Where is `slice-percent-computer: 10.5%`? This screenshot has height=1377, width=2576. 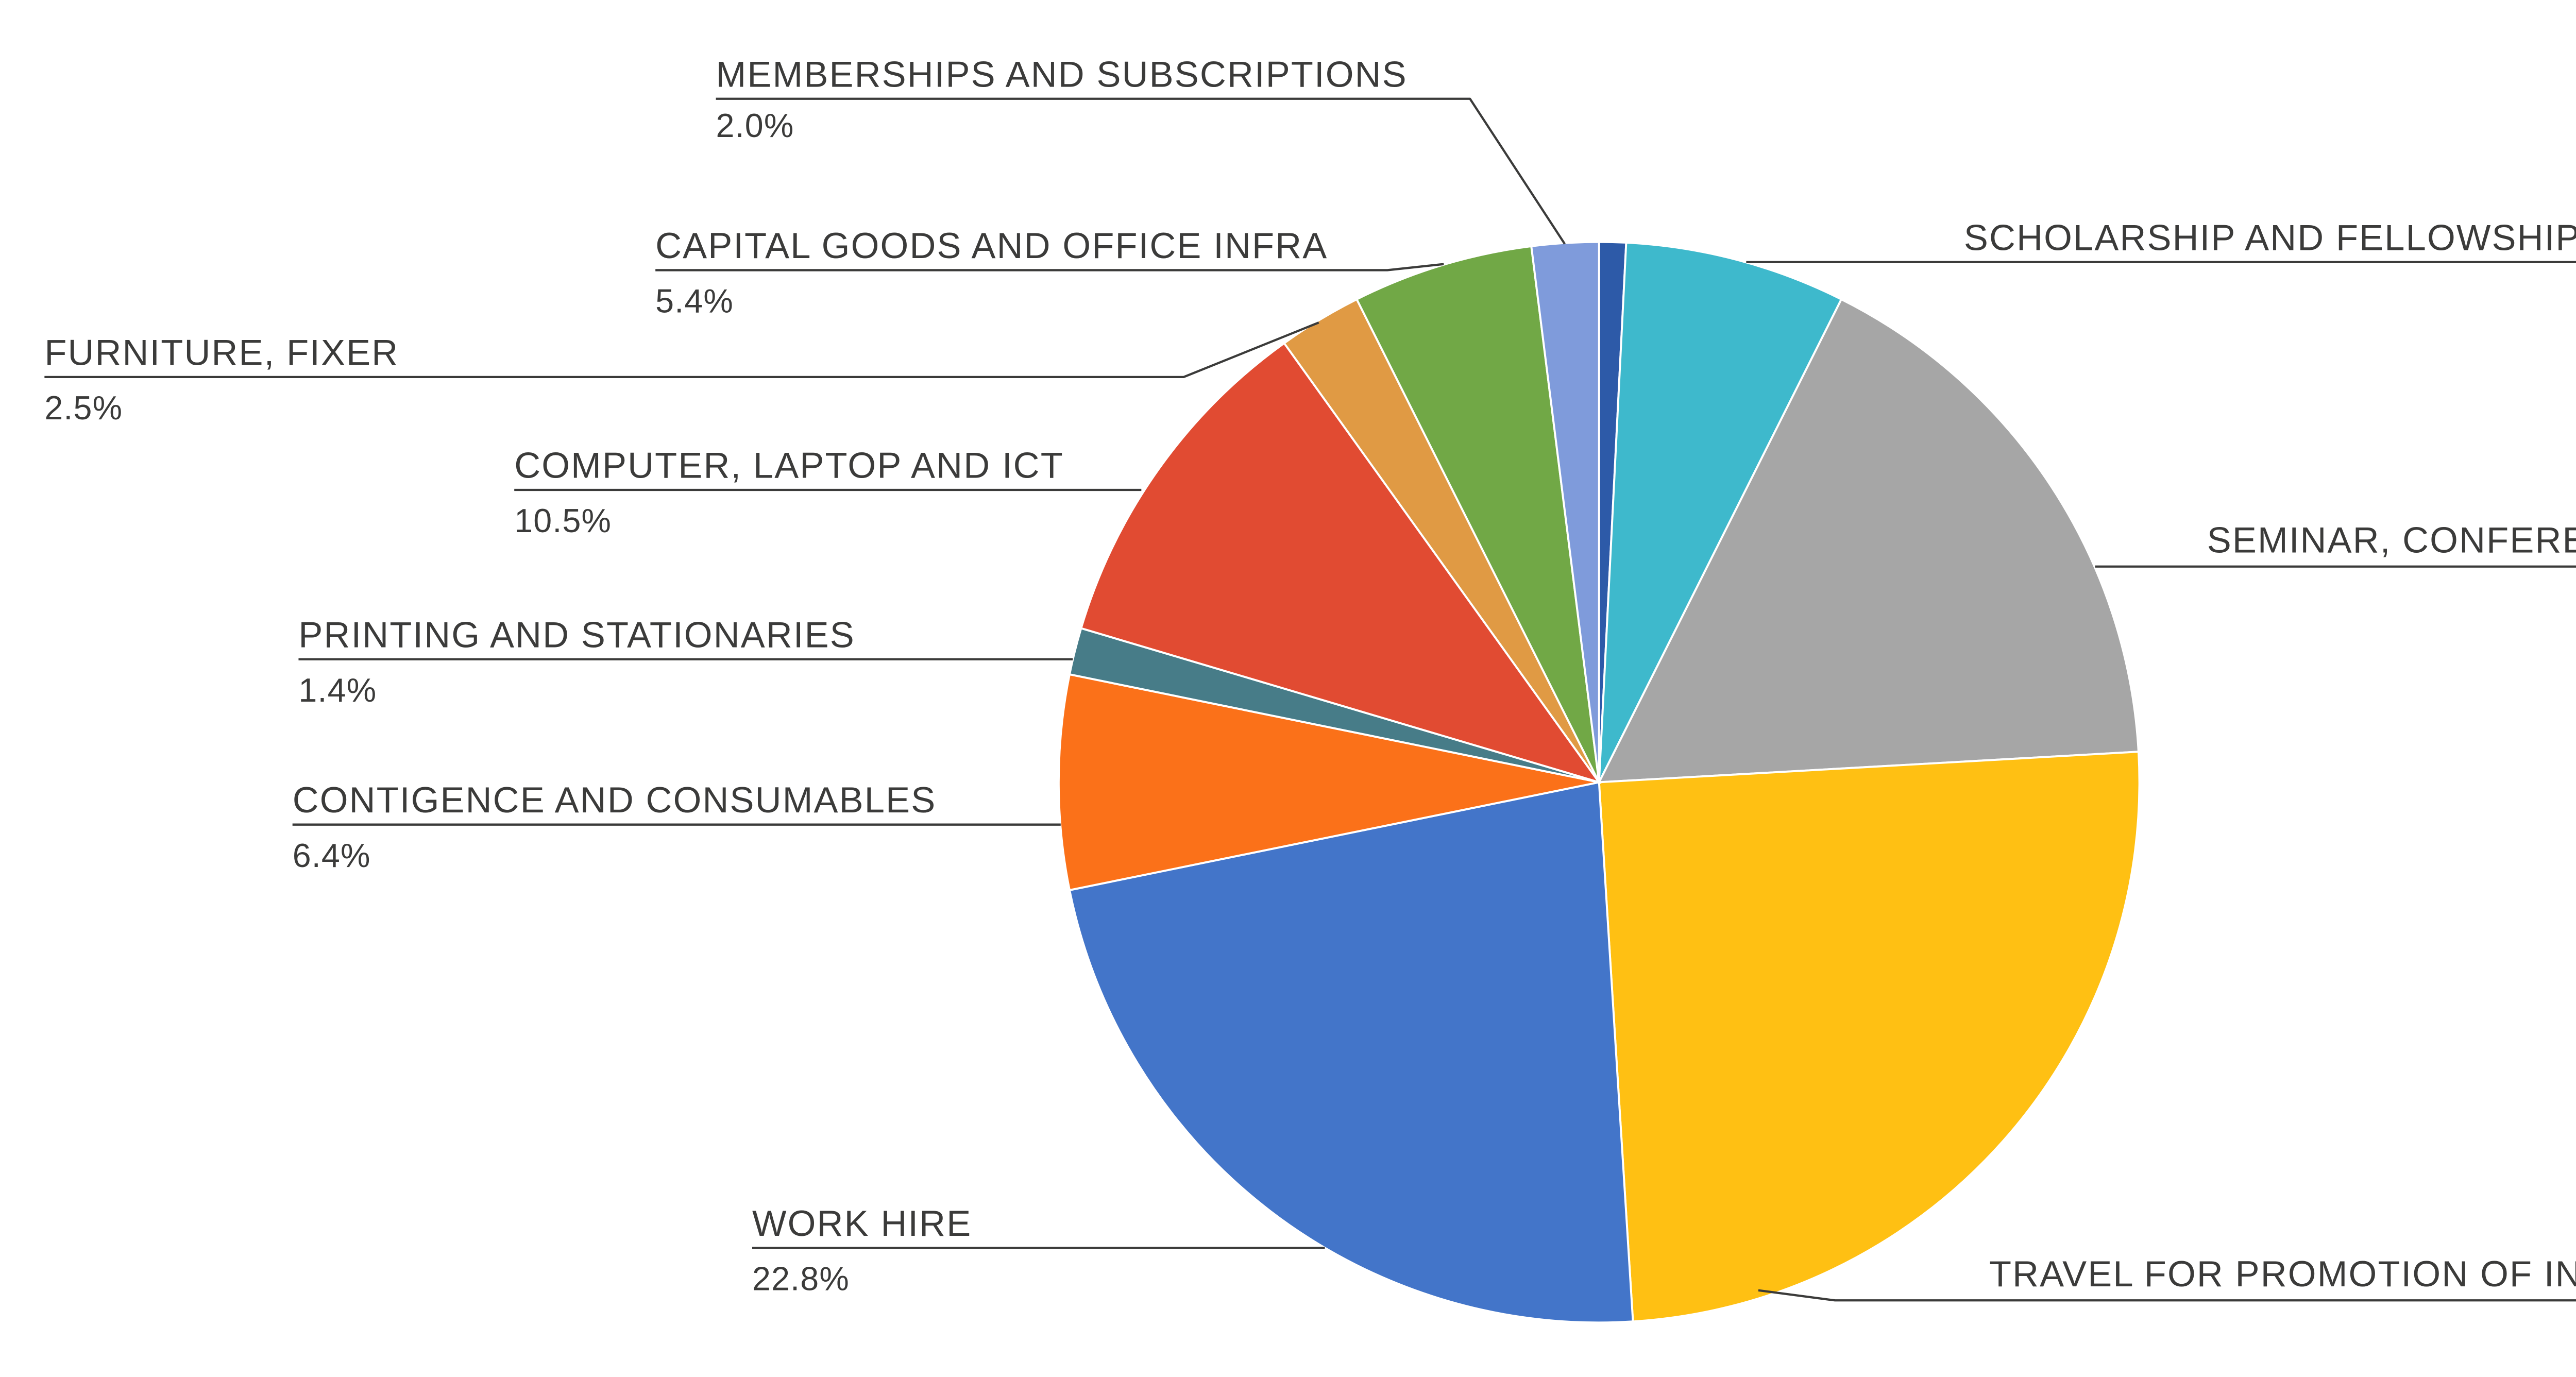
slice-percent-computer: 10.5% is located at coordinates (563, 520).